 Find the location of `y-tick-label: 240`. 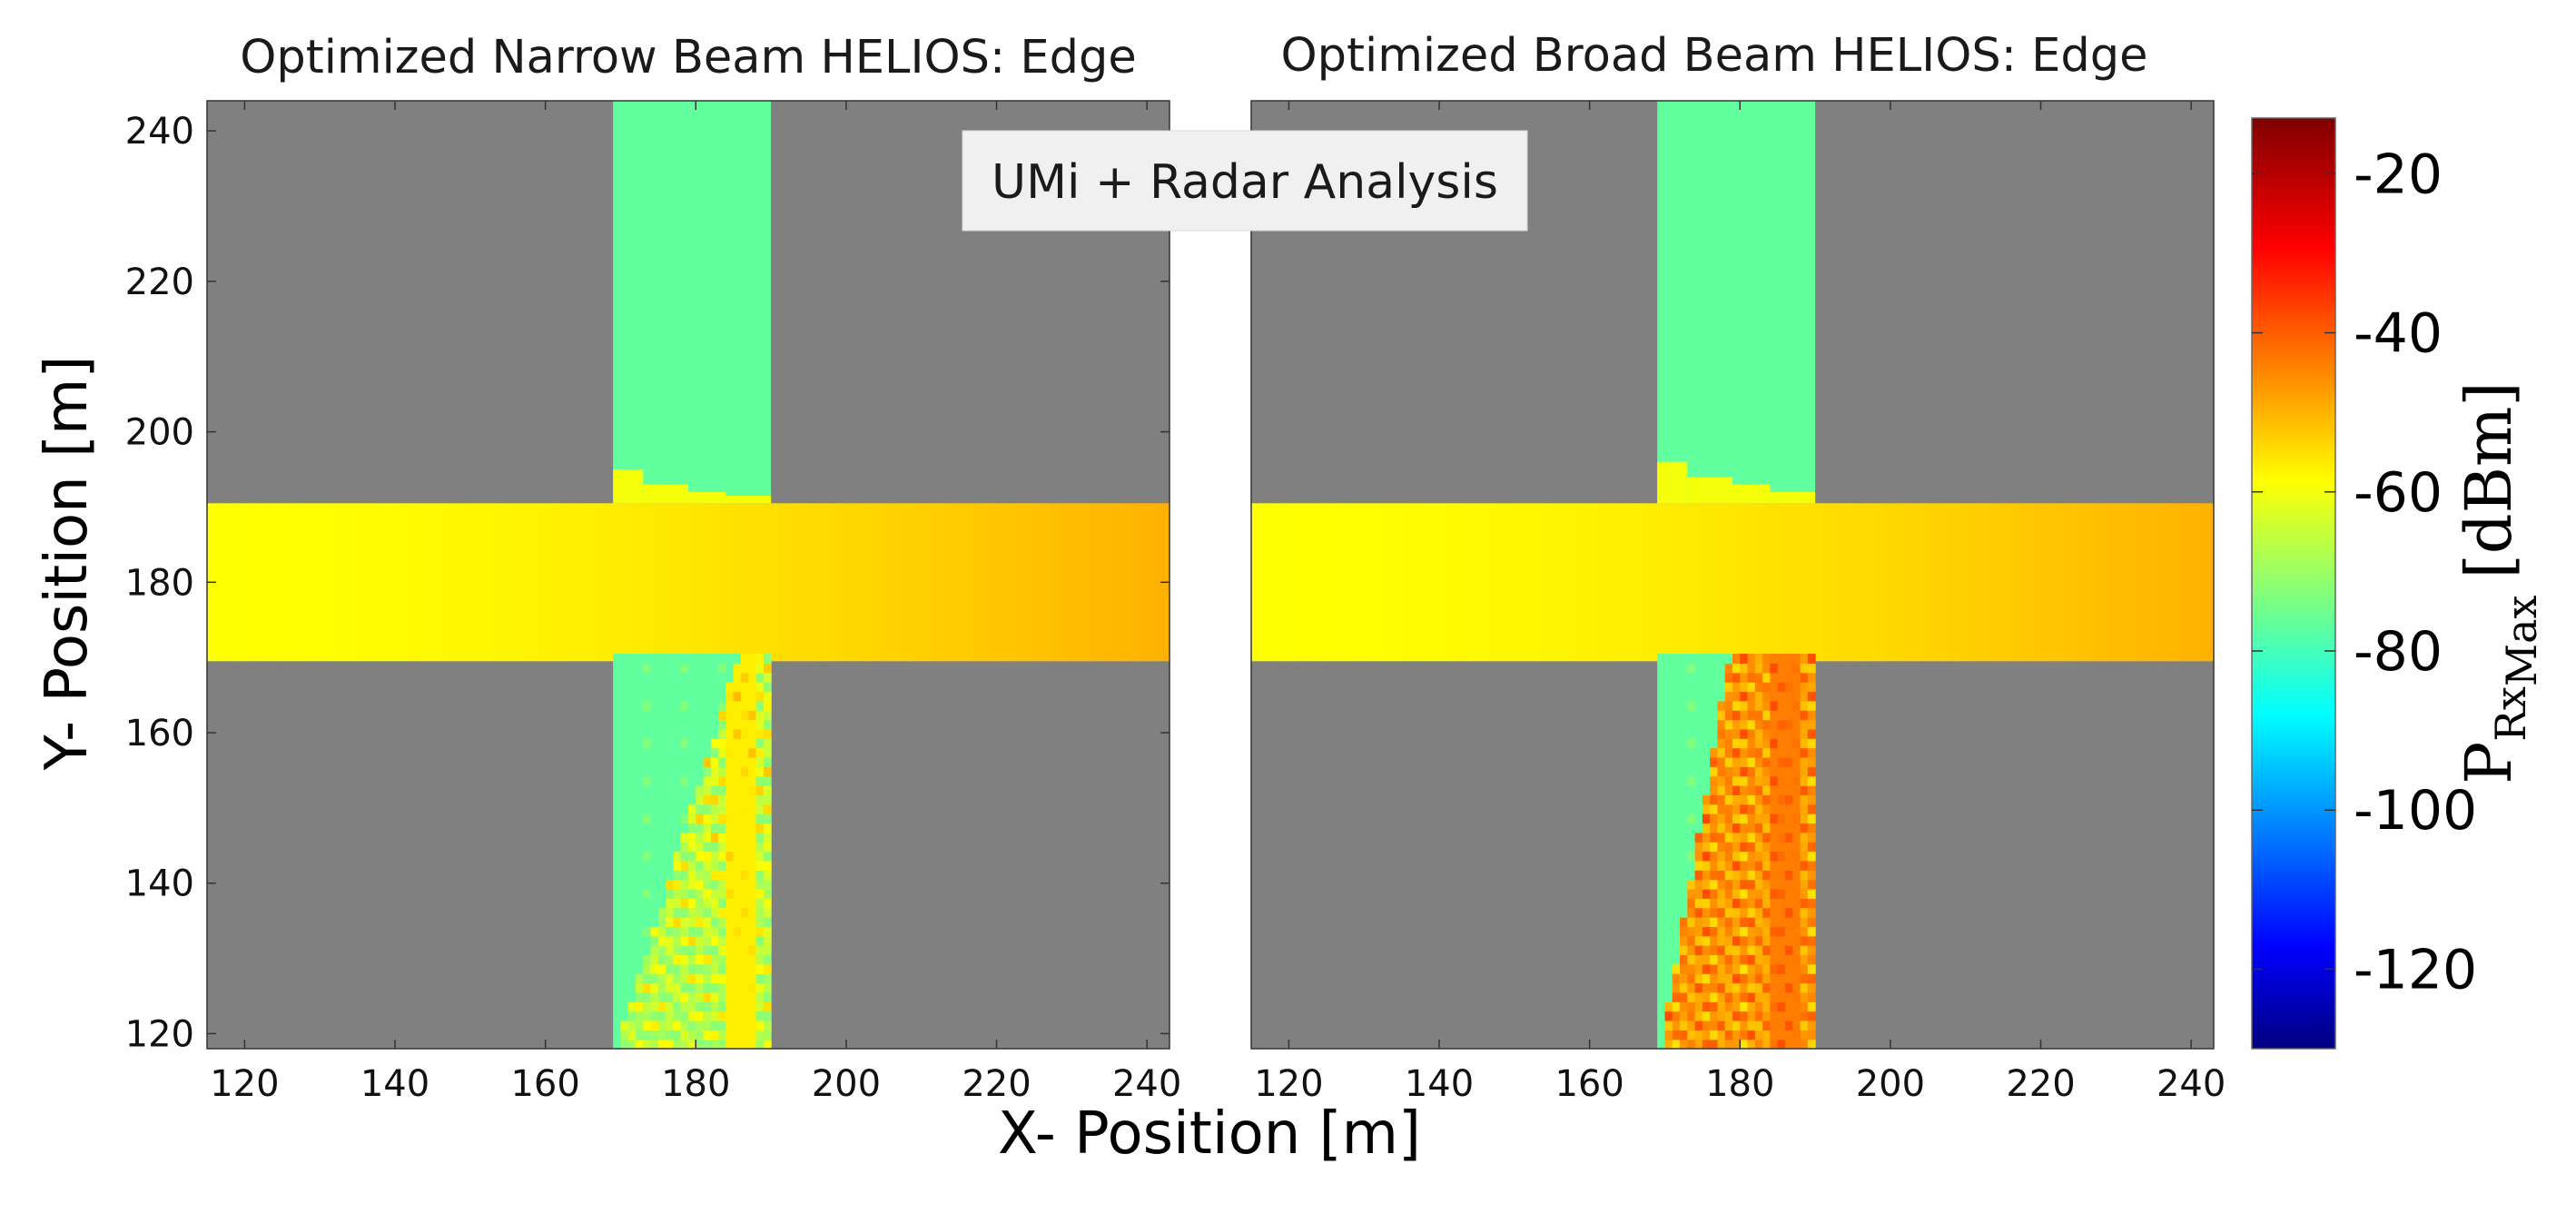

y-tick-label: 240 is located at coordinates (159, 132).